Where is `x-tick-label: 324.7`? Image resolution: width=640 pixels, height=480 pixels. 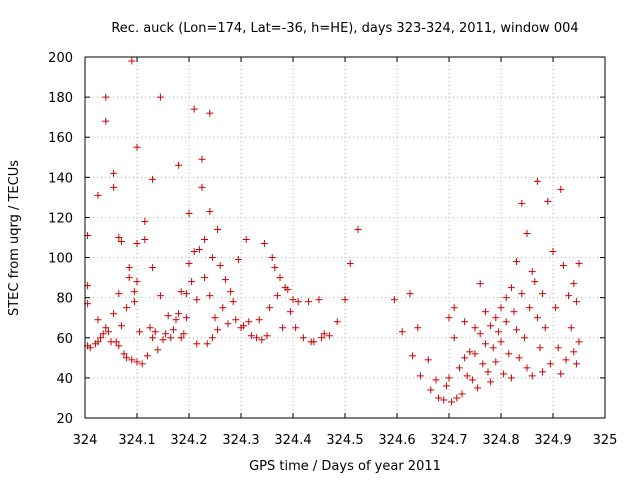
x-tick-label: 324.7 is located at coordinates (448, 440).